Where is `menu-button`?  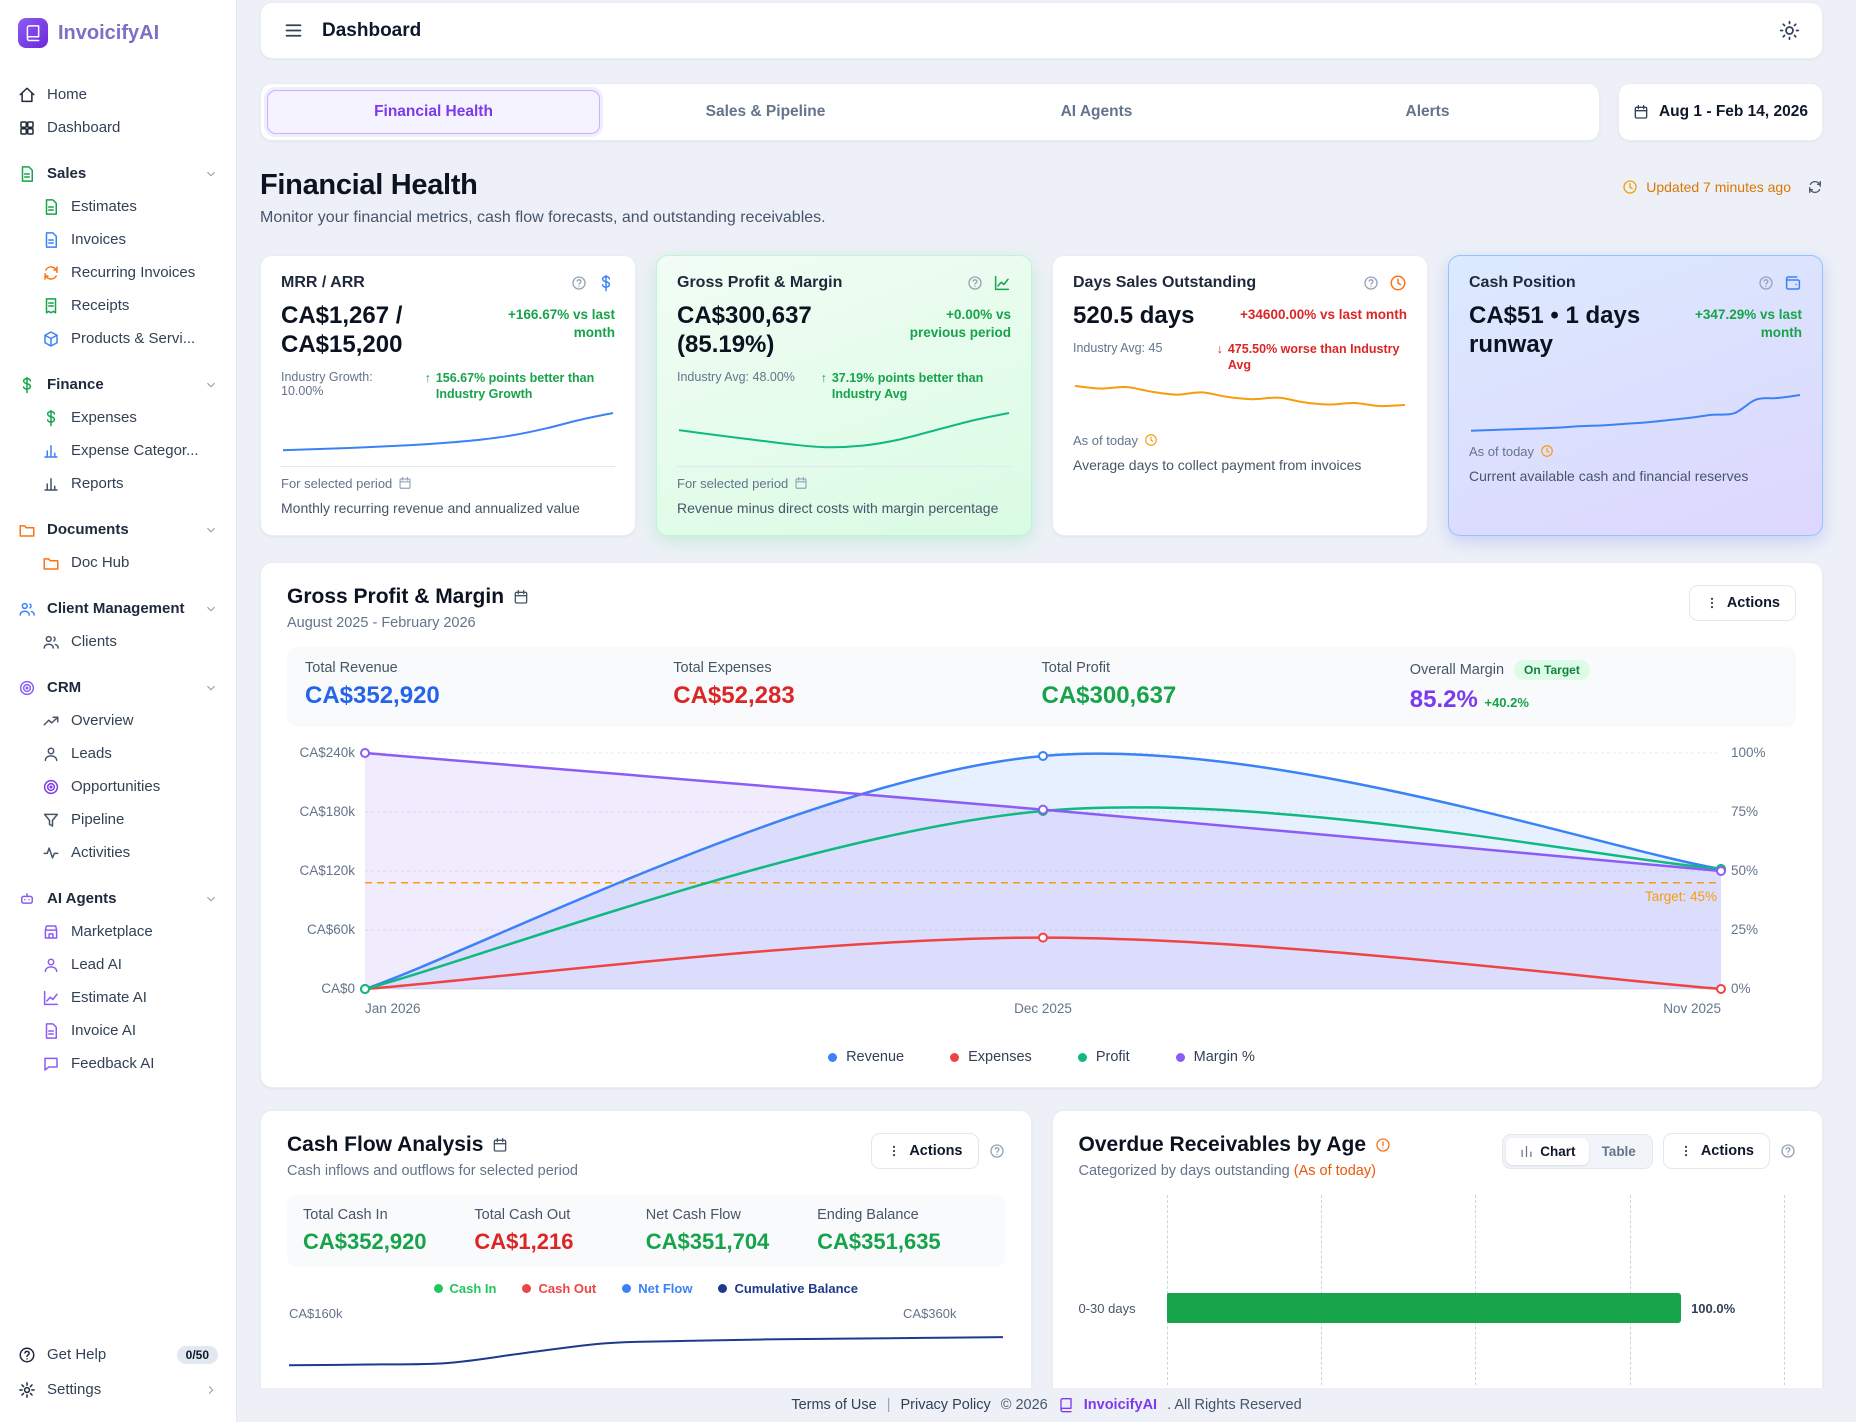 menu-button is located at coordinates (293, 30).